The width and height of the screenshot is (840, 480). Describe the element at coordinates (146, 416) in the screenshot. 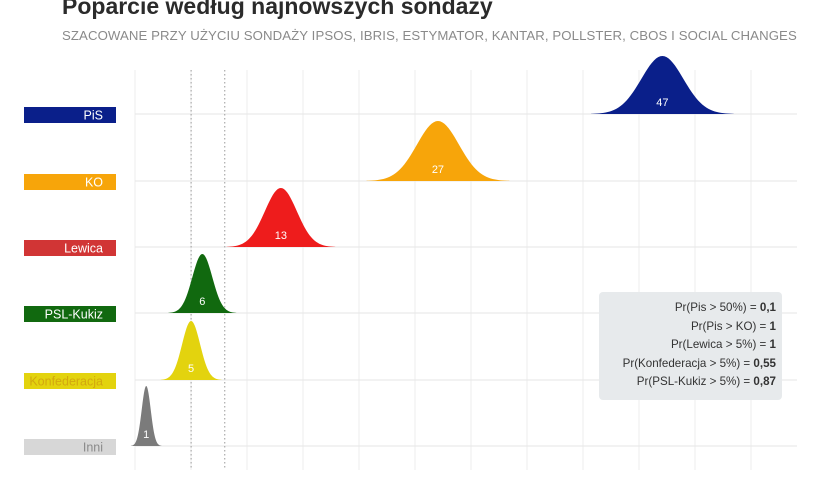

I see `density-curve-inni` at that location.